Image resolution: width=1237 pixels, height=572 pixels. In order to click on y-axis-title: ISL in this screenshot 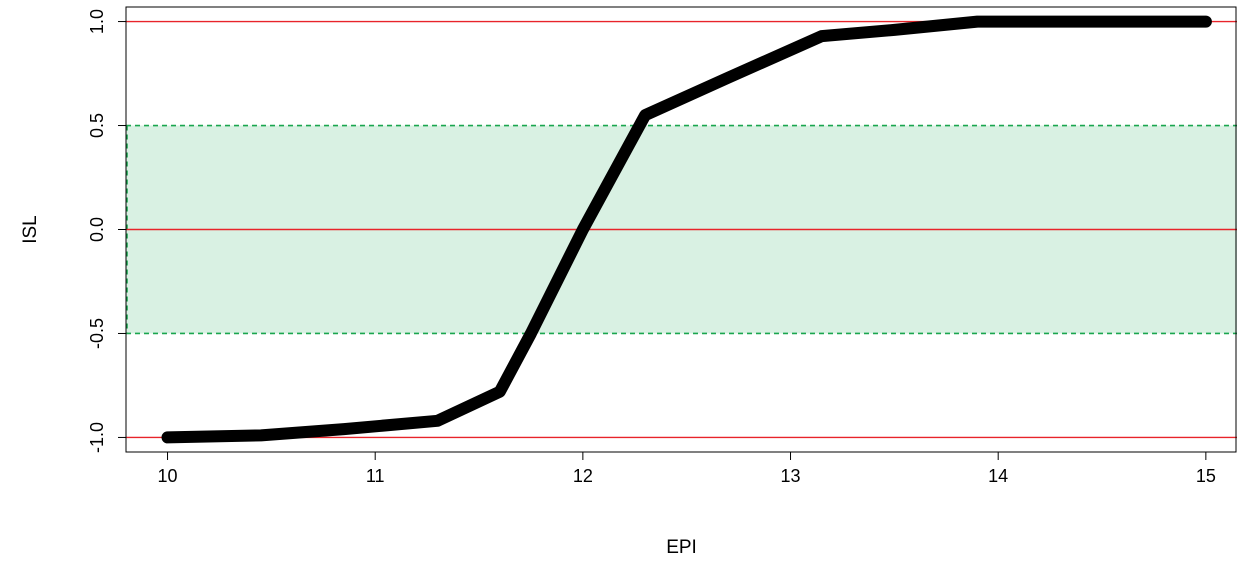, I will do `click(30, 229)`.